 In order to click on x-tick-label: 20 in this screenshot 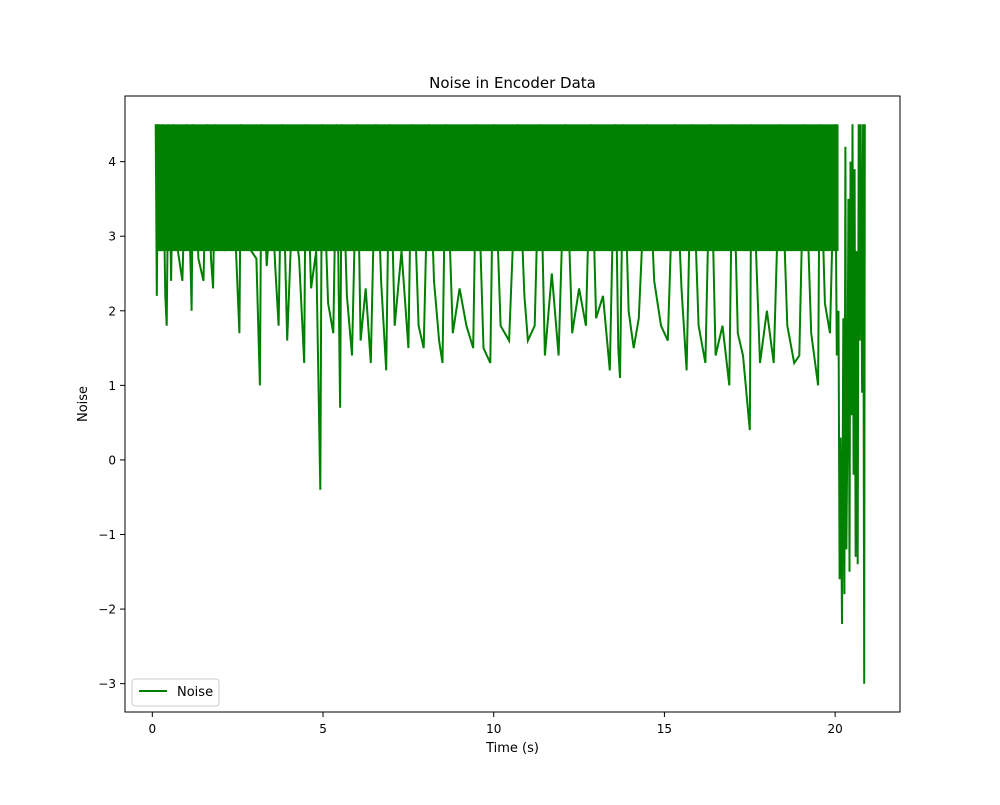, I will do `click(834, 729)`.